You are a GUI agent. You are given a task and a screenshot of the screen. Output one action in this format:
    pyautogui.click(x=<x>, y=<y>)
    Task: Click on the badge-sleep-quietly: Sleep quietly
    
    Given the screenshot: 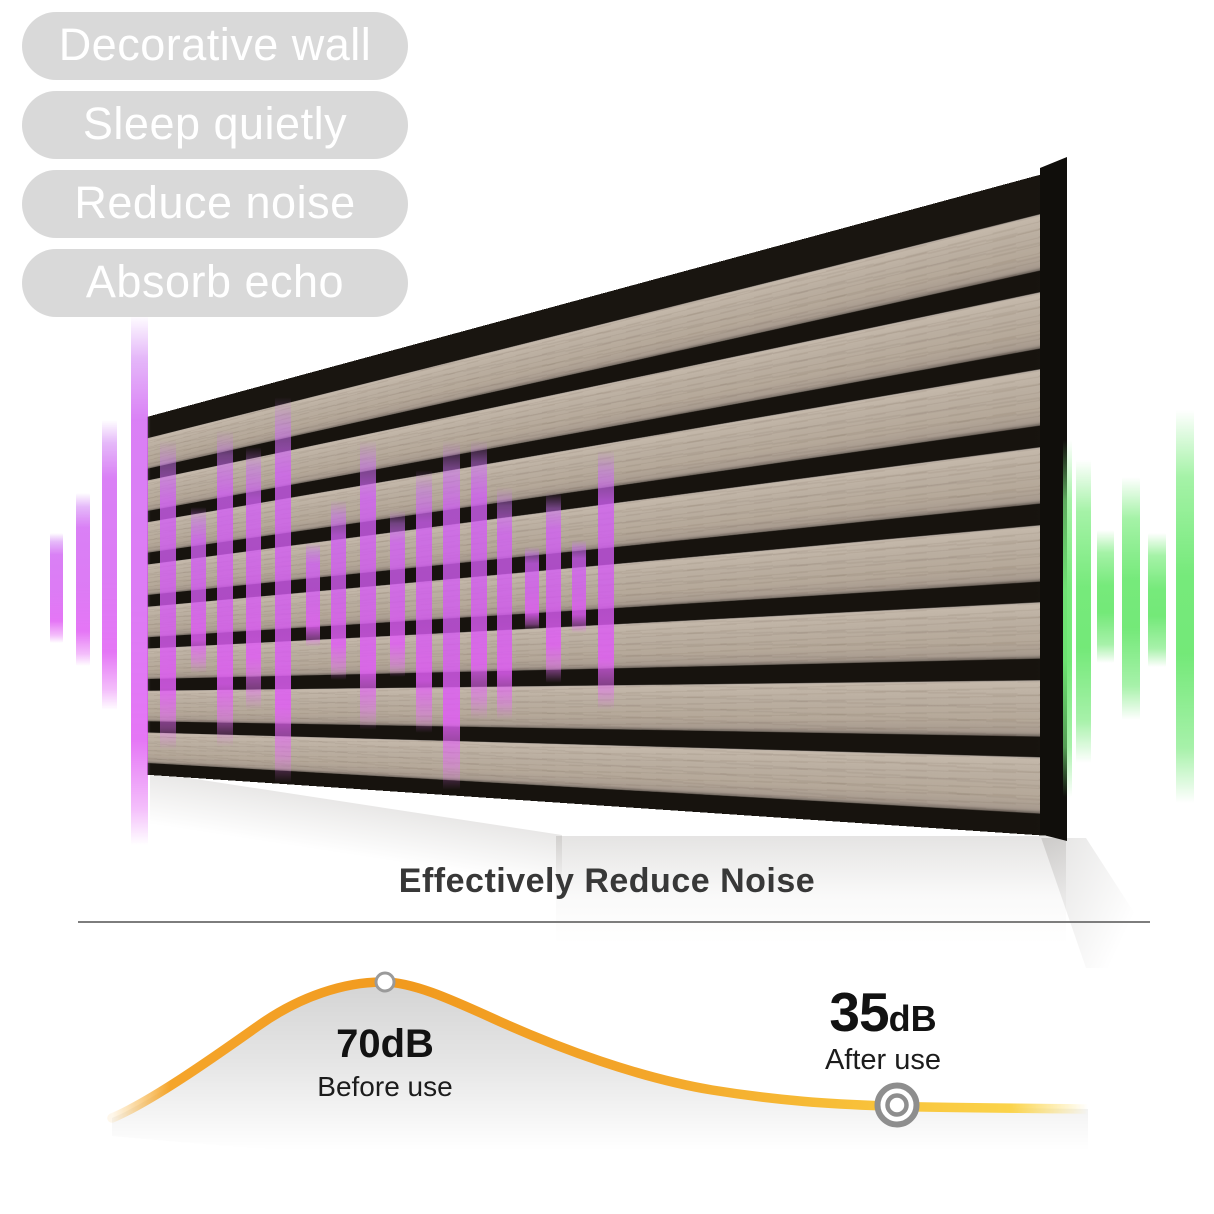 What is the action you would take?
    pyautogui.click(x=215, y=125)
    